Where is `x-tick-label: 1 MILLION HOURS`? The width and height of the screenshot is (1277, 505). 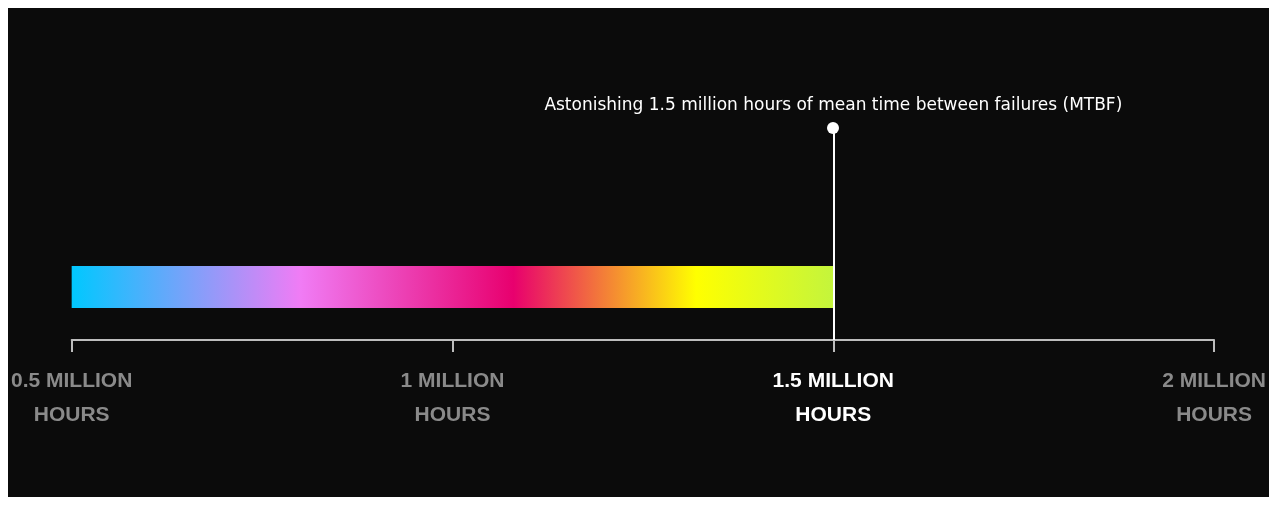
x-tick-label: 1 MILLION HOURS is located at coordinates (452, 396).